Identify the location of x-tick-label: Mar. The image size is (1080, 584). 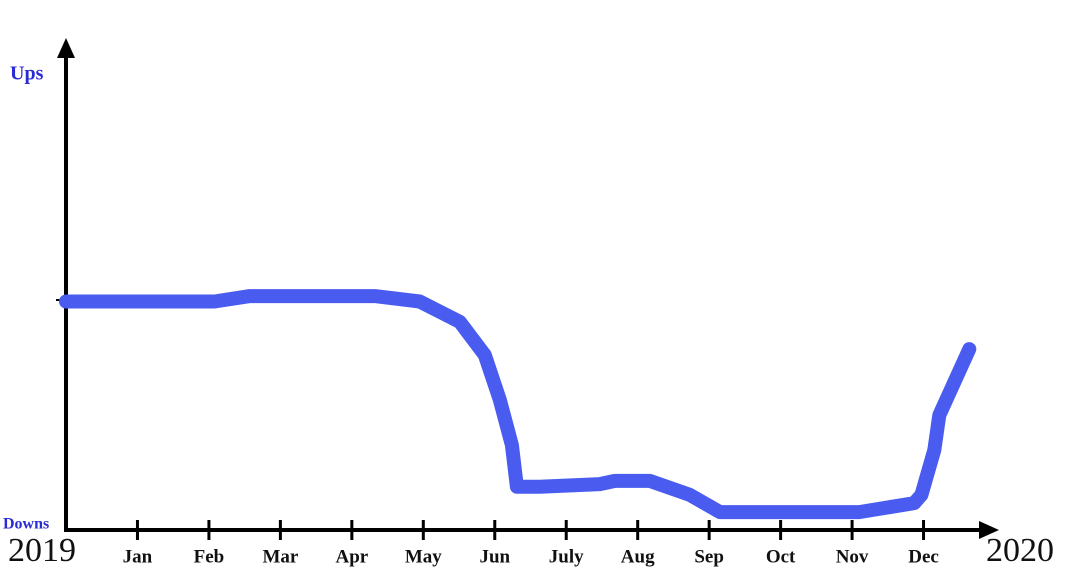
(280, 556).